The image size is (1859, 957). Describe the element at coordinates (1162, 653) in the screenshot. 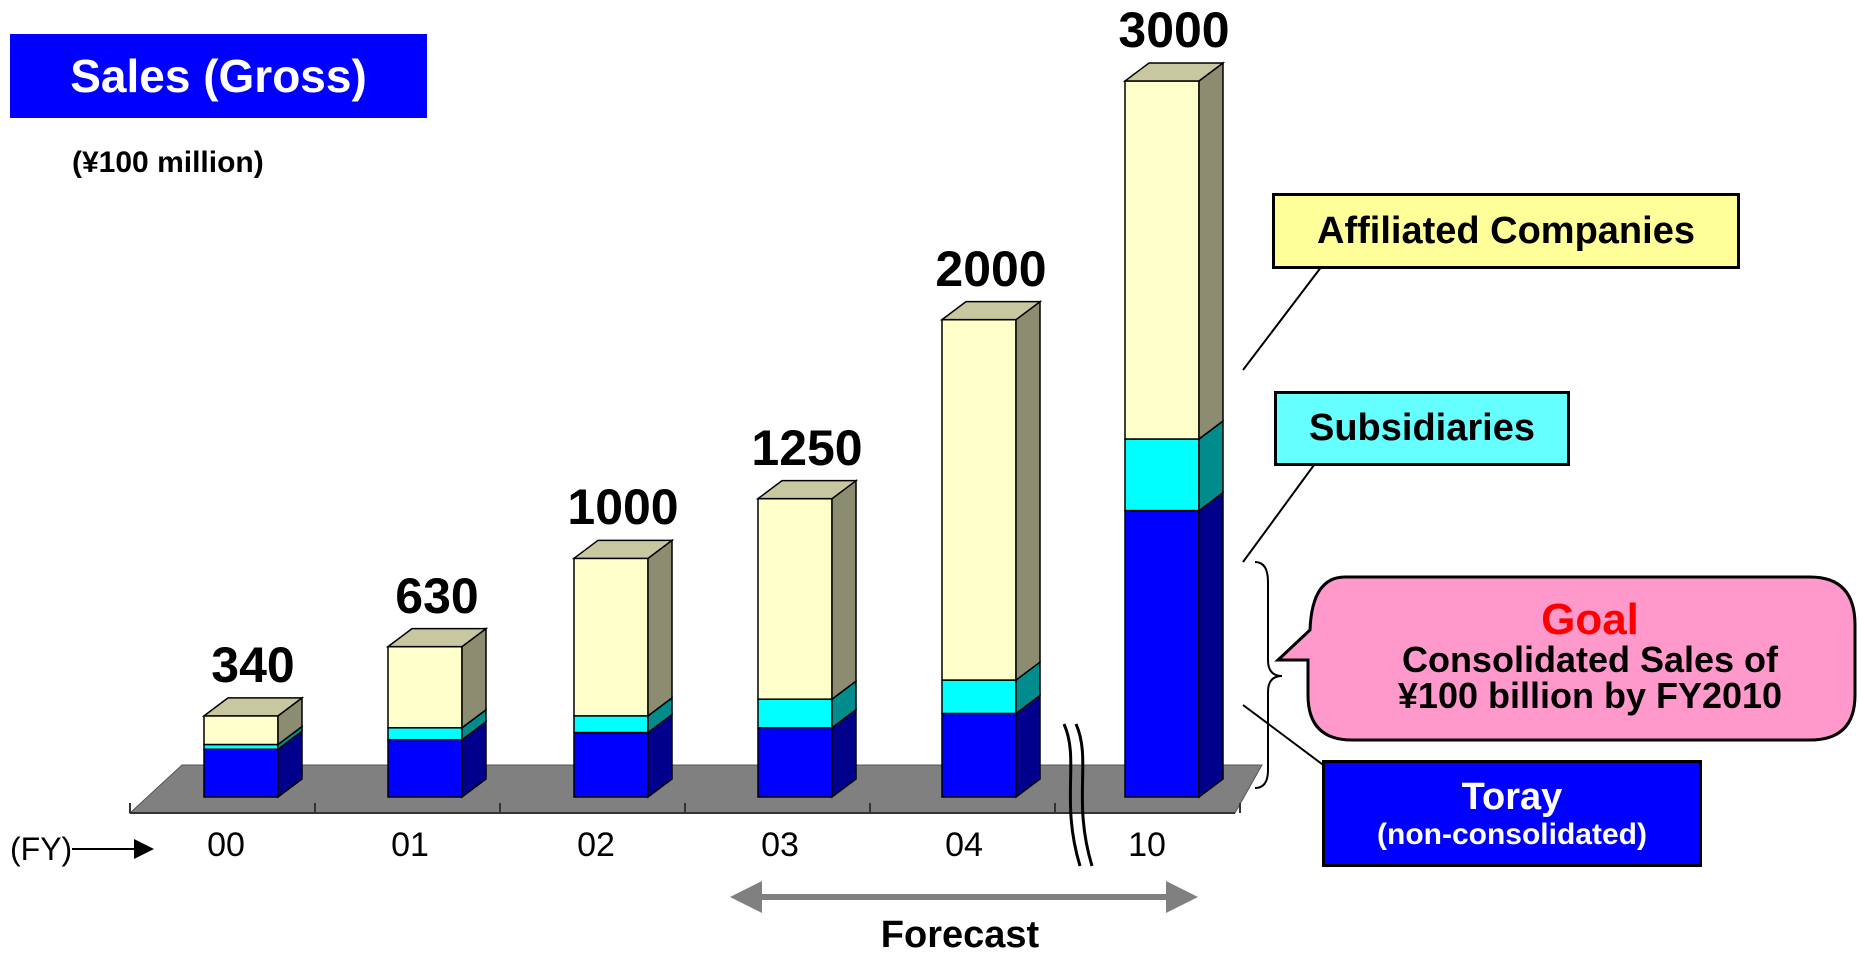

I see `bar-10-toray-front` at that location.